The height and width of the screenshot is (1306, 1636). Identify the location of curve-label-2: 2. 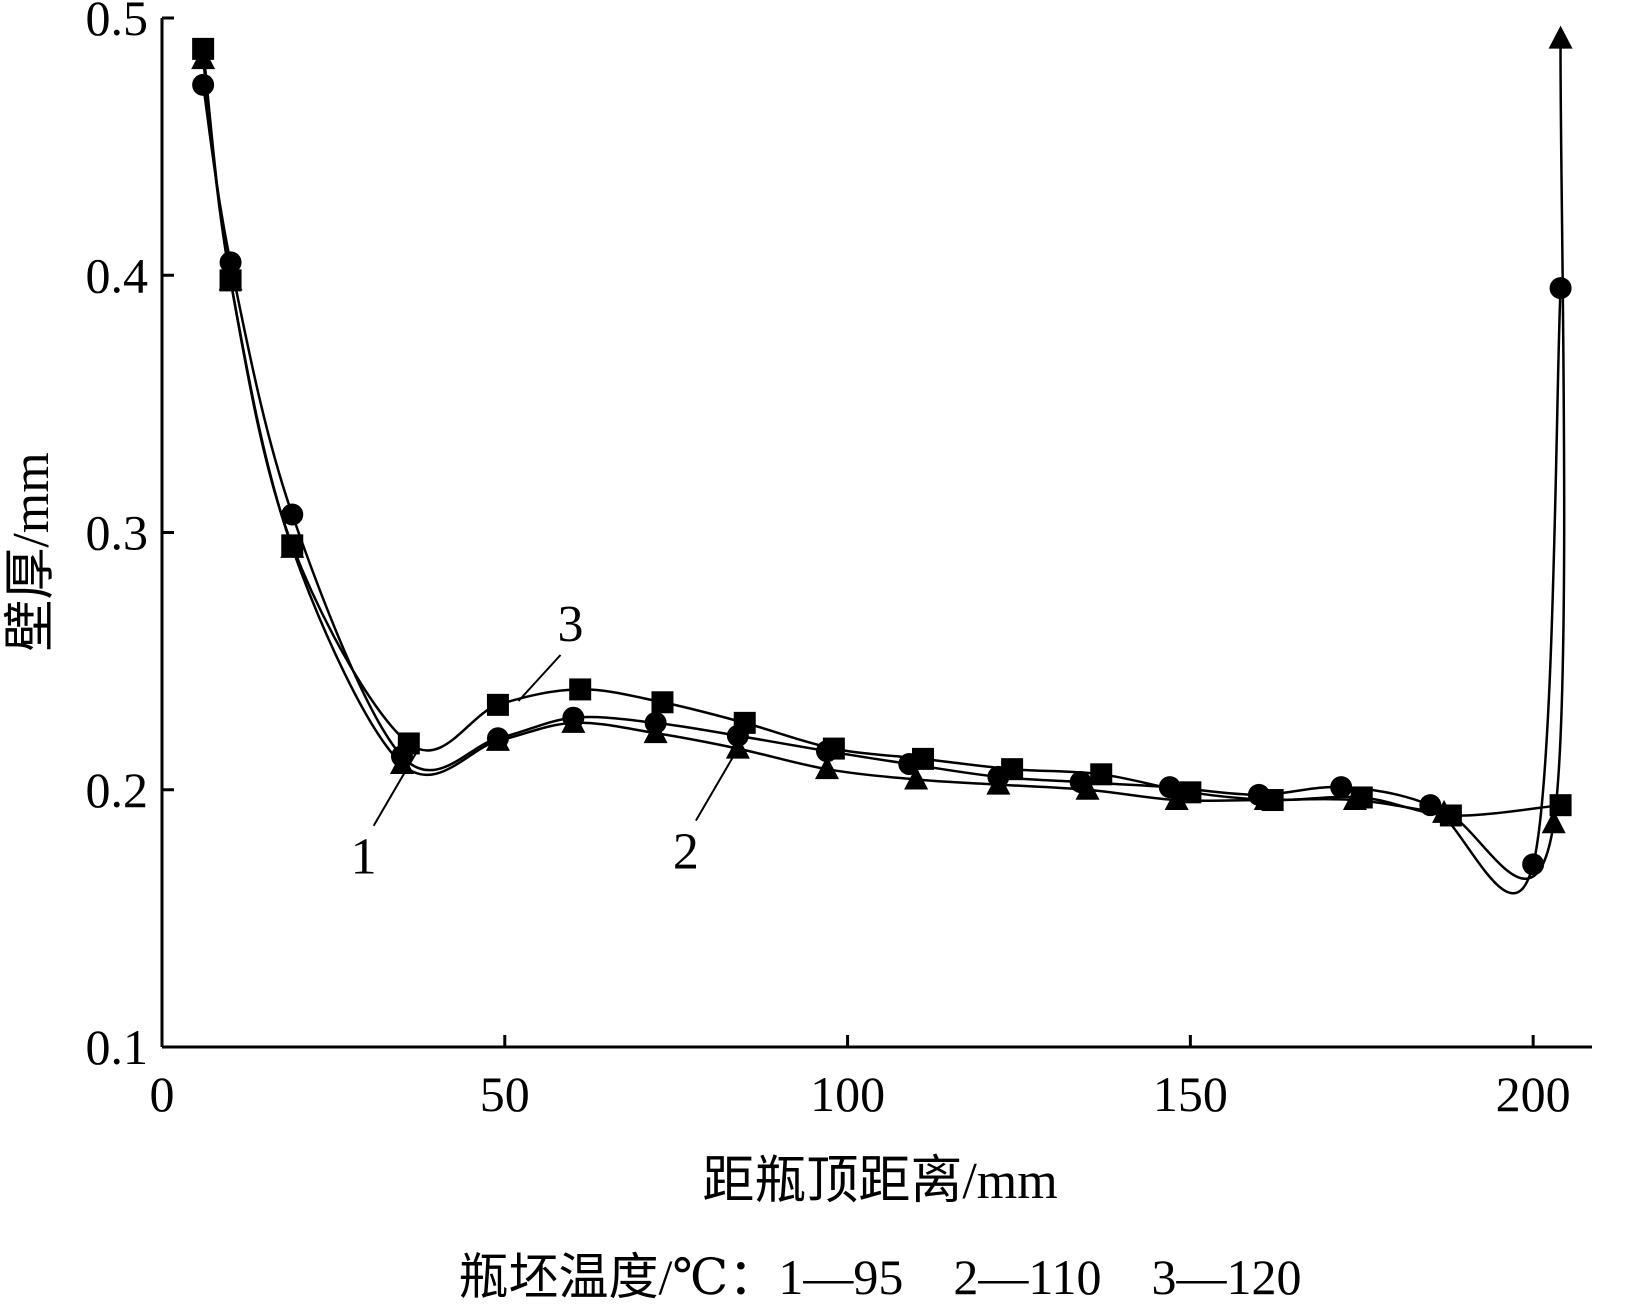
(686, 852).